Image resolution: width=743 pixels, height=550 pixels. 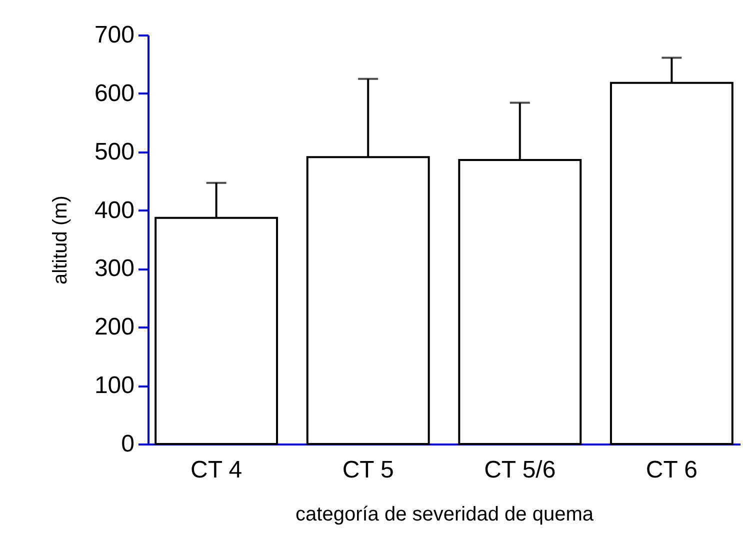 I want to click on x-tick-label: CT 6, so click(x=672, y=470).